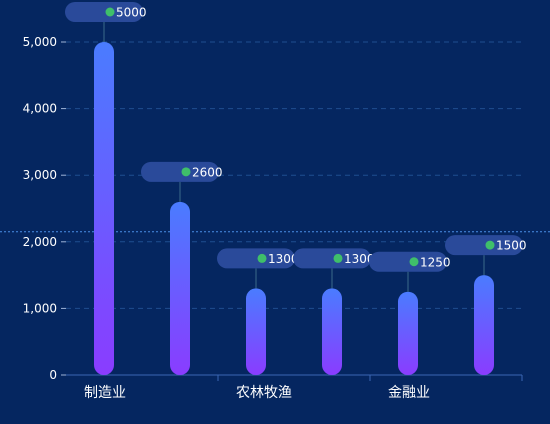  Describe the element at coordinates (105, 393) in the screenshot. I see `x-category-label: 制造业` at that location.